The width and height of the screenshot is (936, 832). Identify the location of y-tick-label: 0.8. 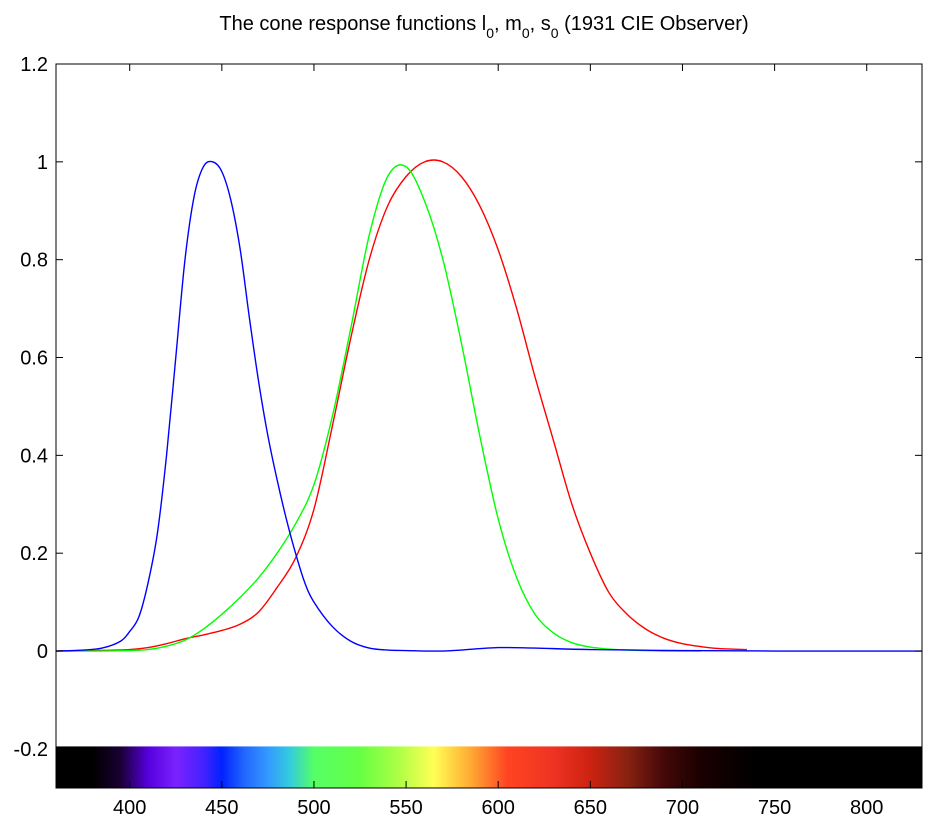
(34, 261).